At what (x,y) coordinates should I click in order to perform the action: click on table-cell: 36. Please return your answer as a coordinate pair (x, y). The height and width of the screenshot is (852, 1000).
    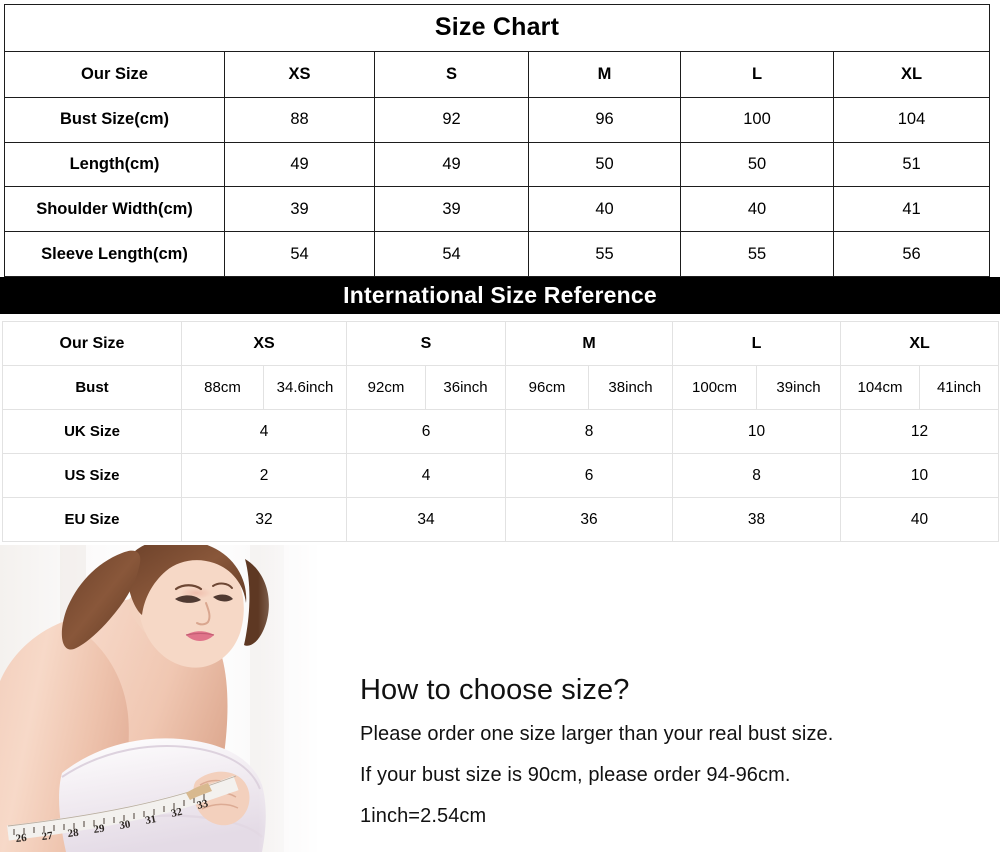
    Looking at the image, I should click on (589, 519).